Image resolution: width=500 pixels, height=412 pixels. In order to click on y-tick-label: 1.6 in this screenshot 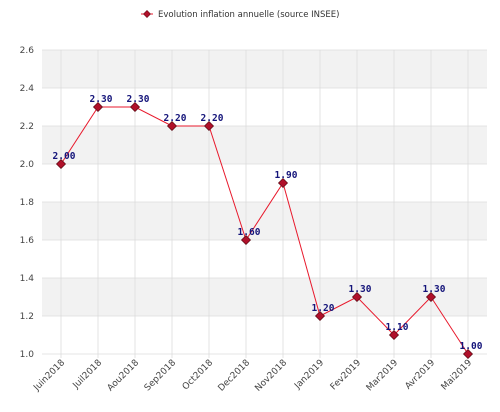, I will do `click(27, 241)`.